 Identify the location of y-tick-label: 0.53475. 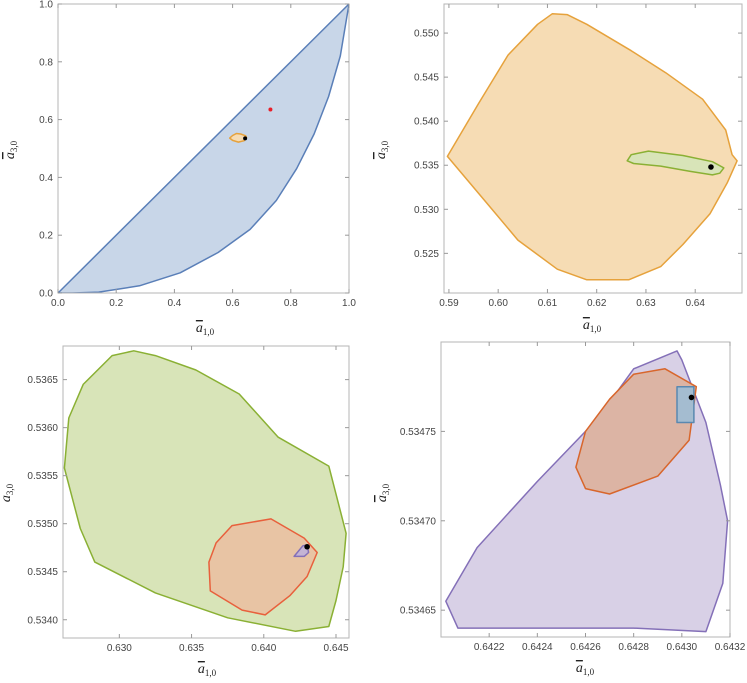
(418, 432).